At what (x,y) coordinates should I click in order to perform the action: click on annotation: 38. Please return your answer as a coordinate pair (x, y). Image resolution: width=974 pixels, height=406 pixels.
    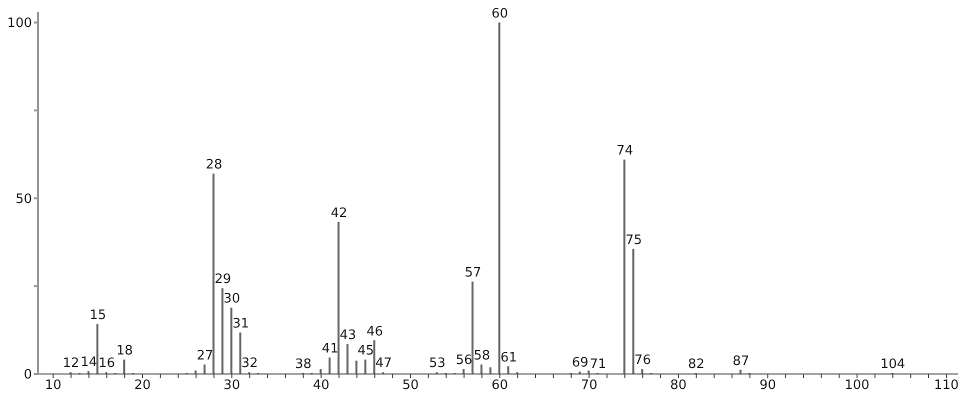
    Looking at the image, I should click on (303, 364).